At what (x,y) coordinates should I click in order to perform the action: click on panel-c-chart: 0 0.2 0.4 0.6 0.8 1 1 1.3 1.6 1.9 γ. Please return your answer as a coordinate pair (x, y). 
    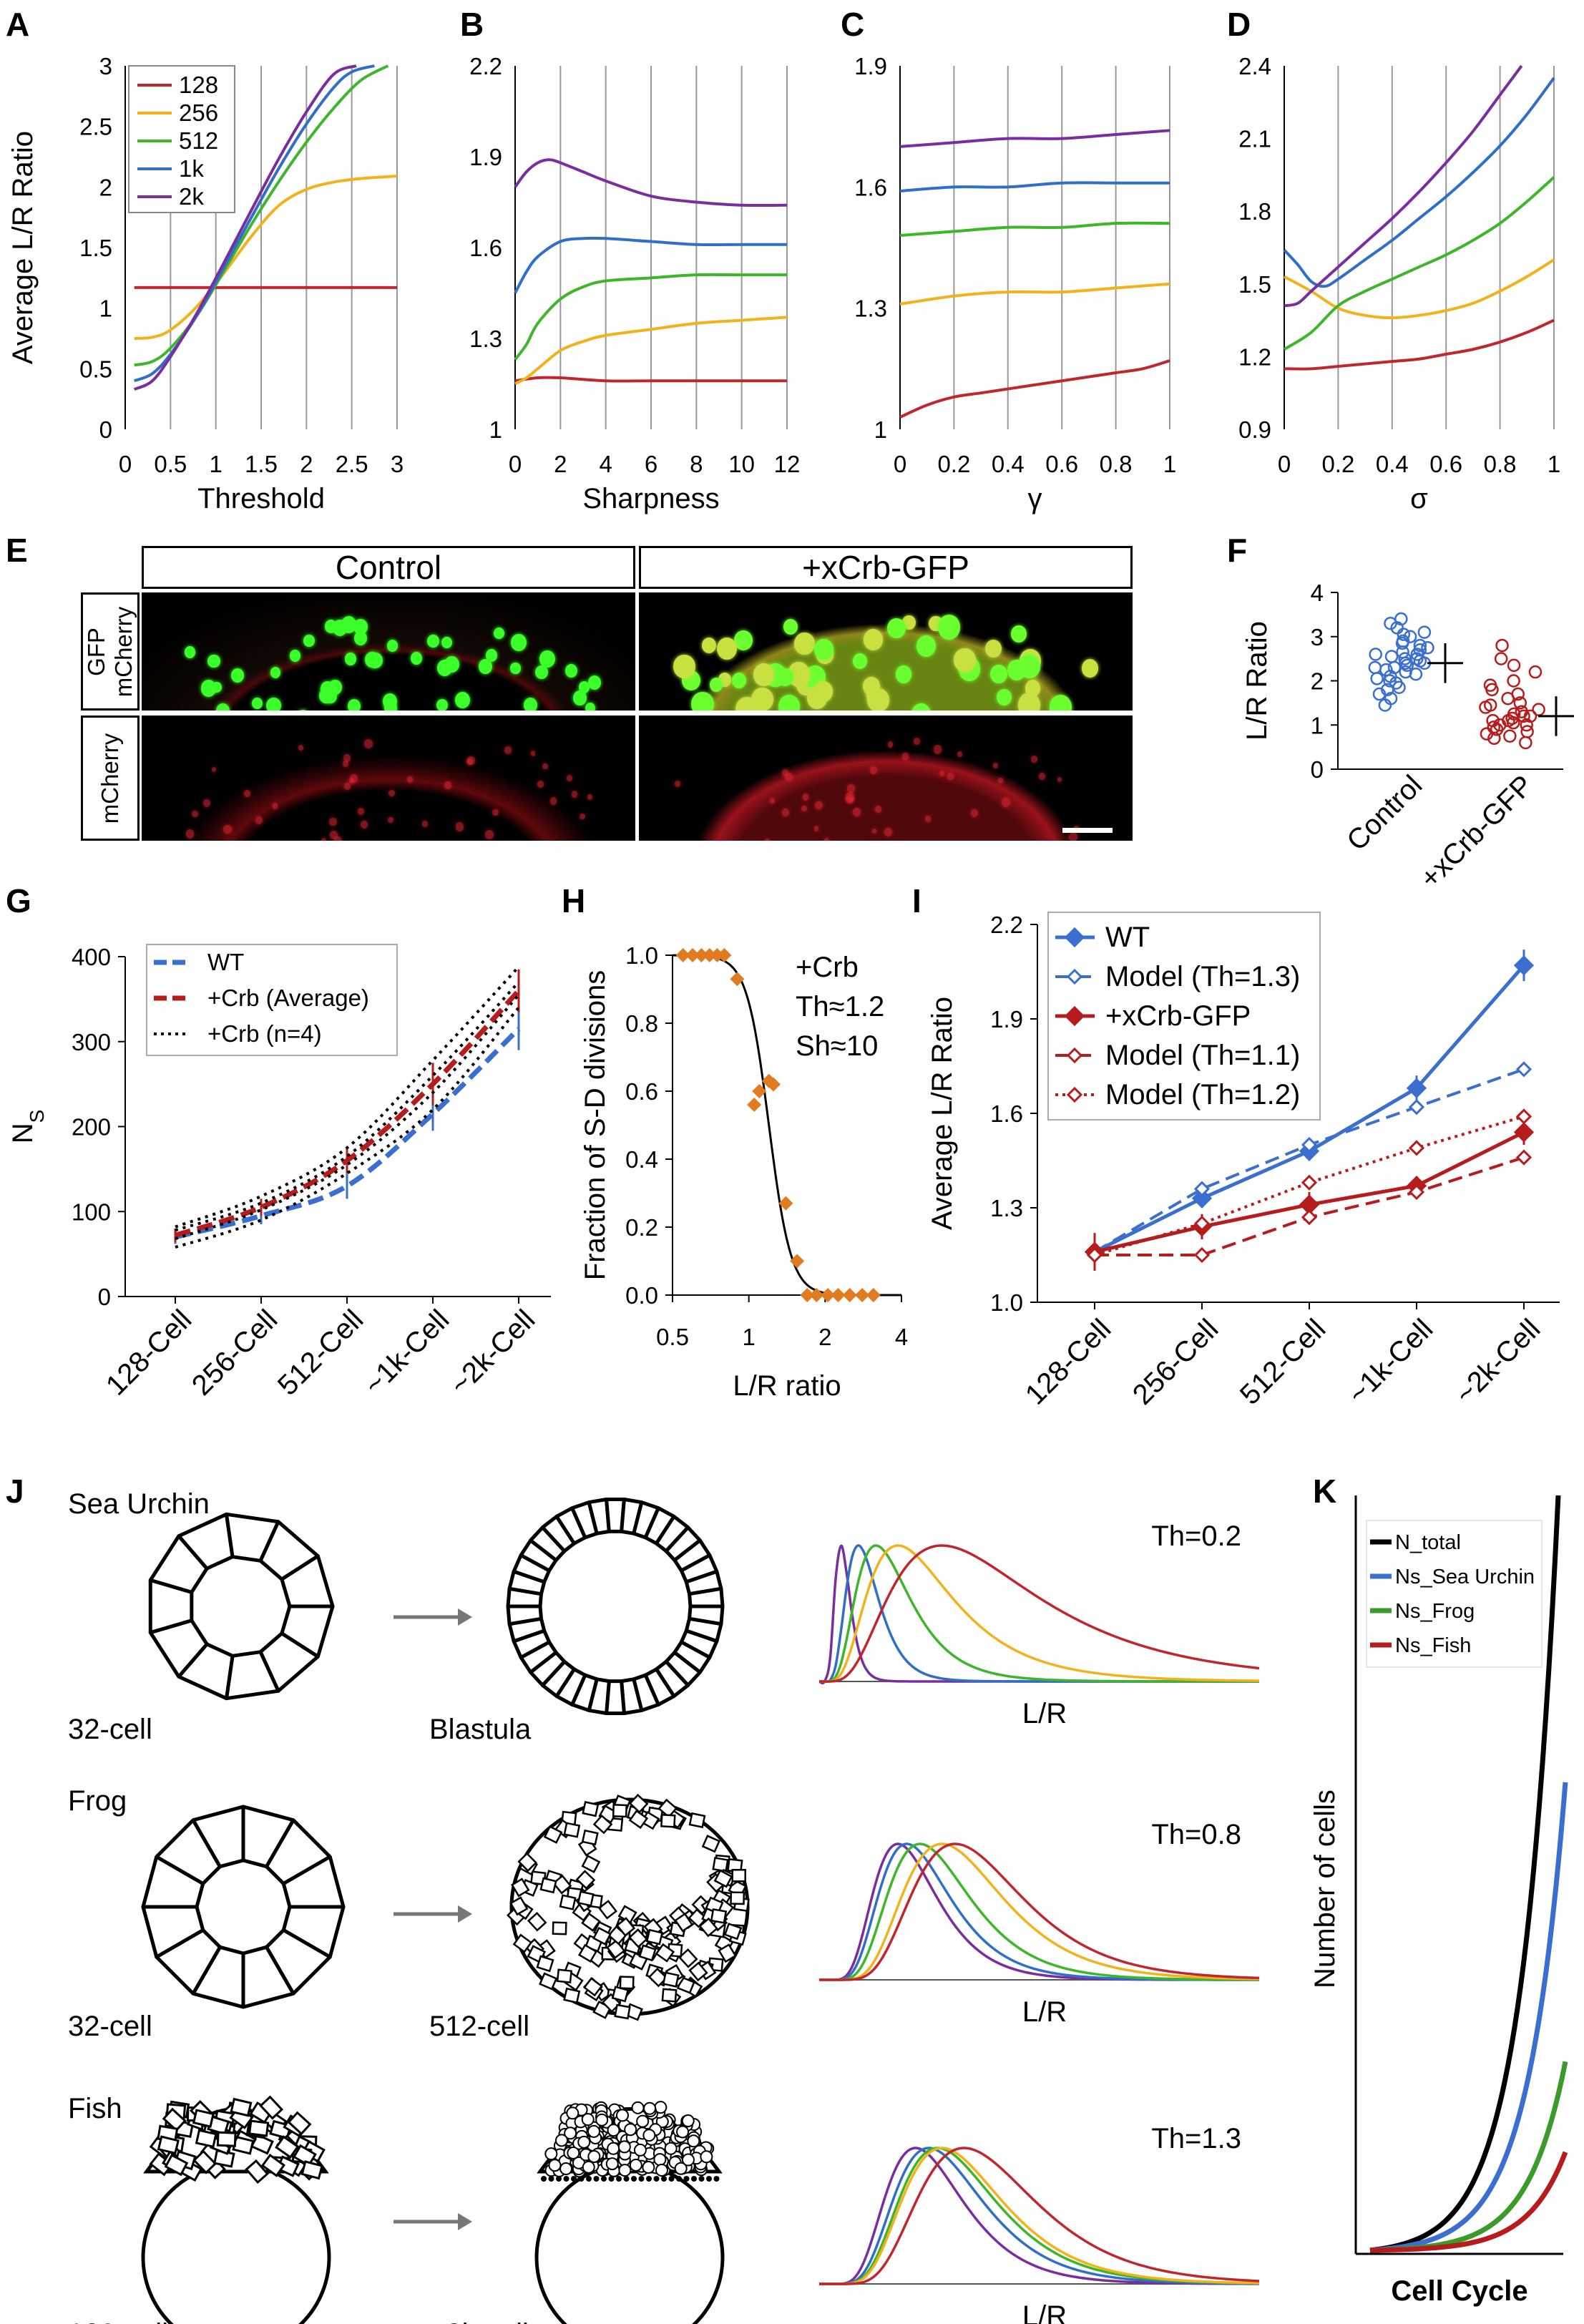
    Looking at the image, I should click on (1015, 284).